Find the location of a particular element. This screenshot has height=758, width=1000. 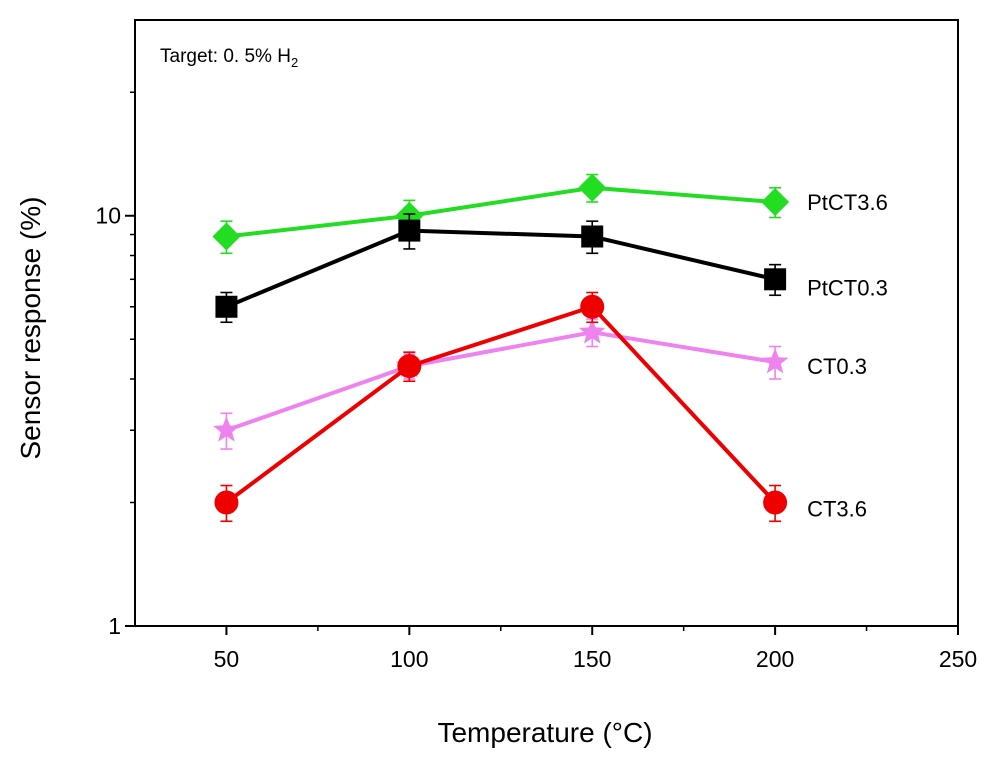

marker-CT3.6-200 is located at coordinates (775, 502).